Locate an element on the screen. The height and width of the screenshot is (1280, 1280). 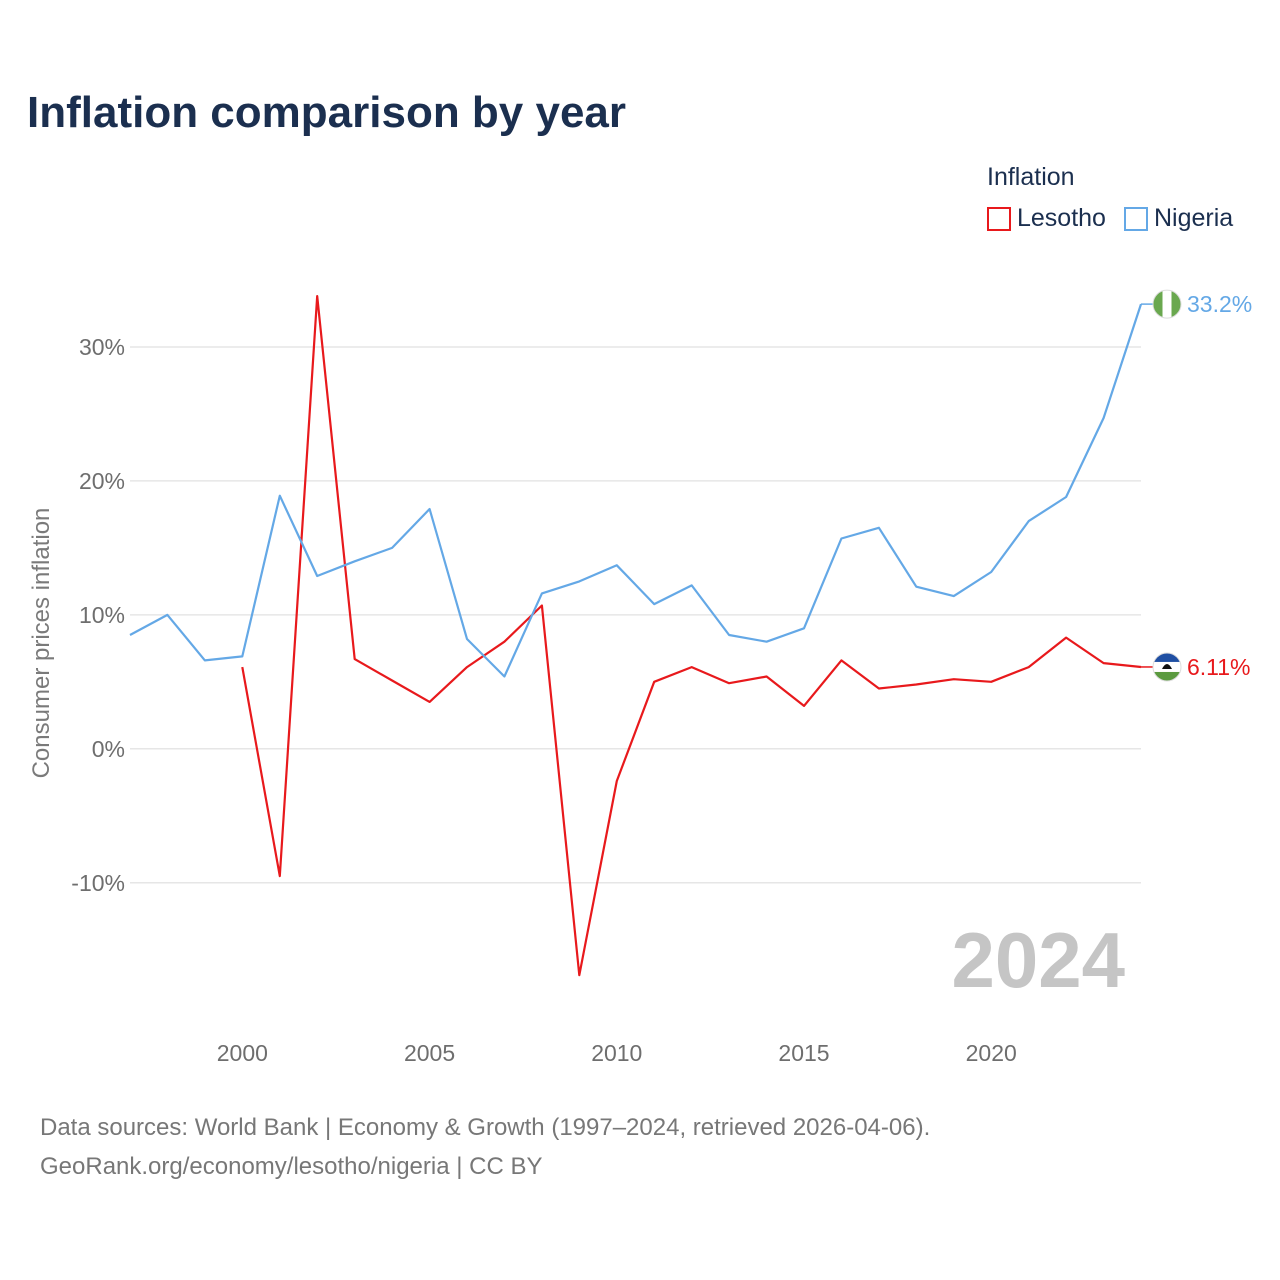
legend-label-lesotho: Lesotho is located at coordinates (1061, 218).